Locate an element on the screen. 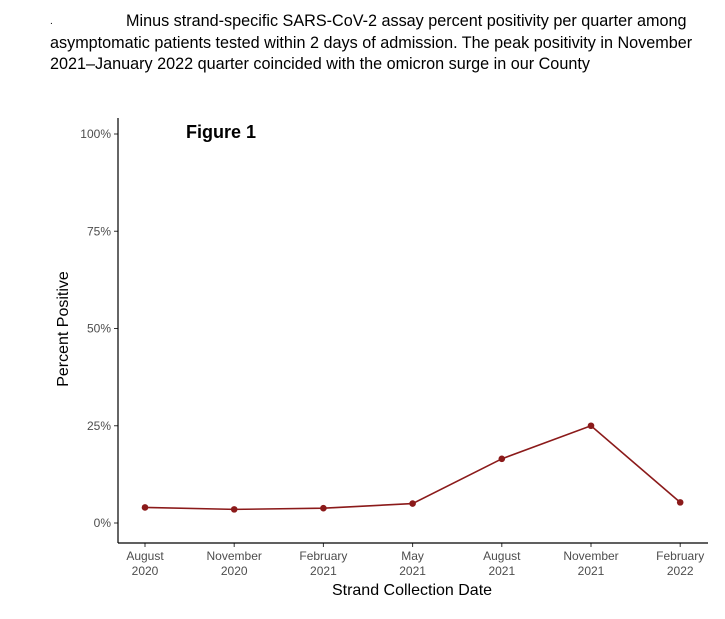 The height and width of the screenshot is (619, 725). x-tick-label: November 2021 is located at coordinates (590, 563).